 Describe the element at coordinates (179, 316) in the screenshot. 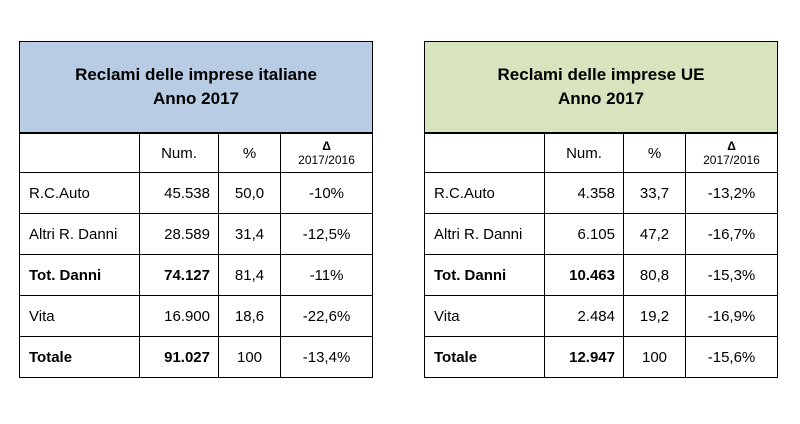

I see `row-num: 16.900` at that location.